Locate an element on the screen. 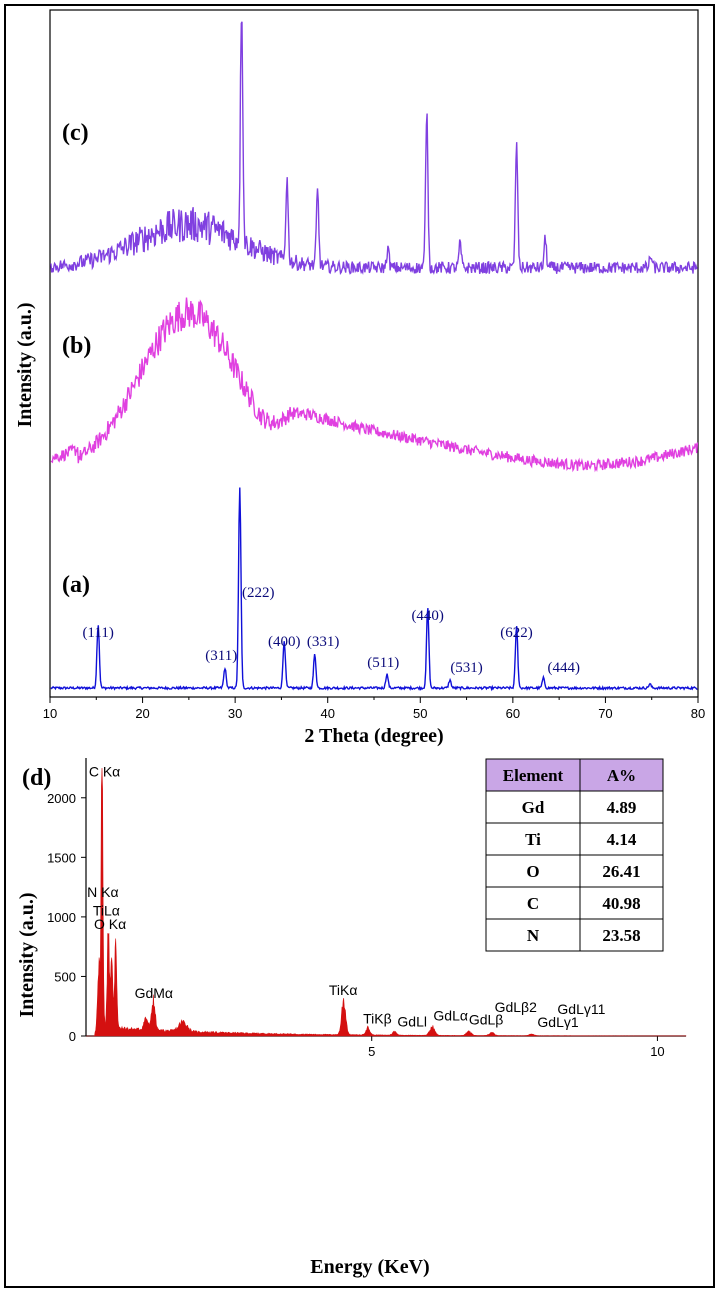 This screenshot has width=721, height=1294. xrd-peak-label: (111) is located at coordinates (97, 633).